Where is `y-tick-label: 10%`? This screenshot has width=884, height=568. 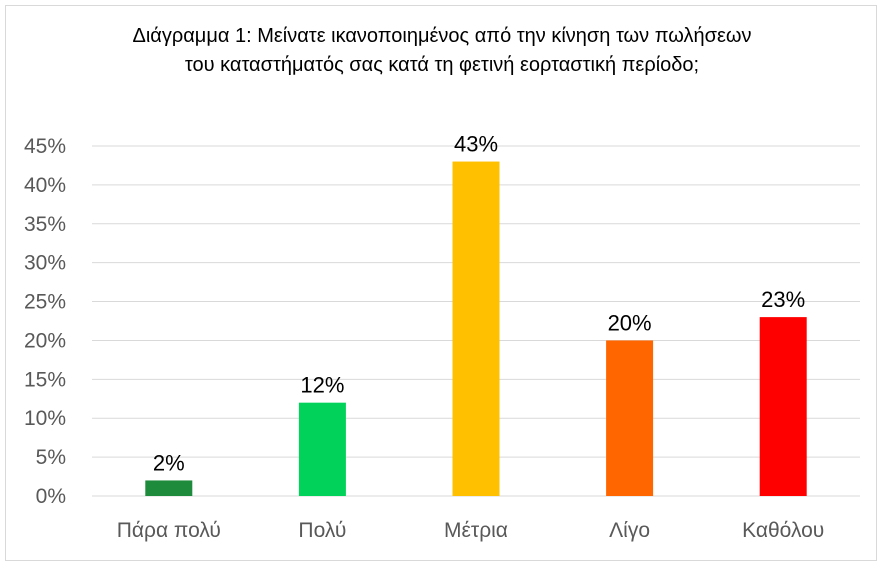 y-tick-label: 10% is located at coordinates (45, 418).